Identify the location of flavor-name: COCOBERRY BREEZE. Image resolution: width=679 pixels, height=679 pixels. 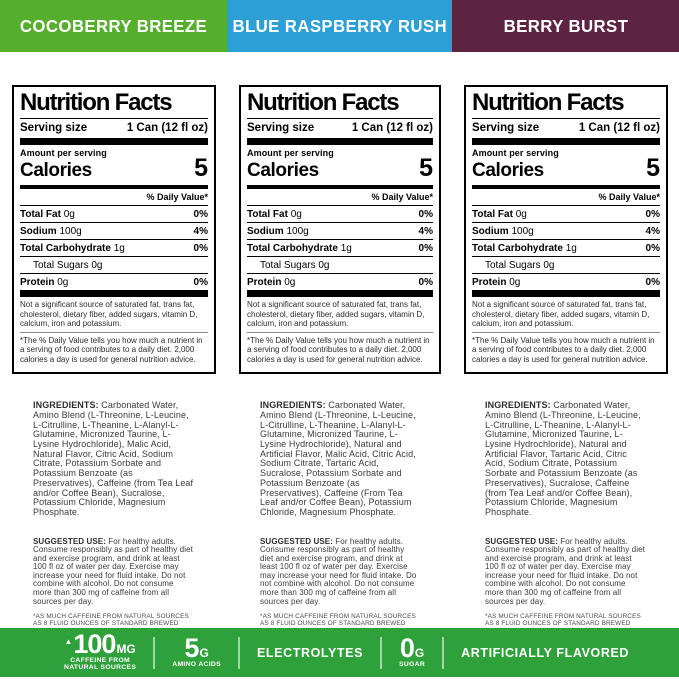
(113, 25).